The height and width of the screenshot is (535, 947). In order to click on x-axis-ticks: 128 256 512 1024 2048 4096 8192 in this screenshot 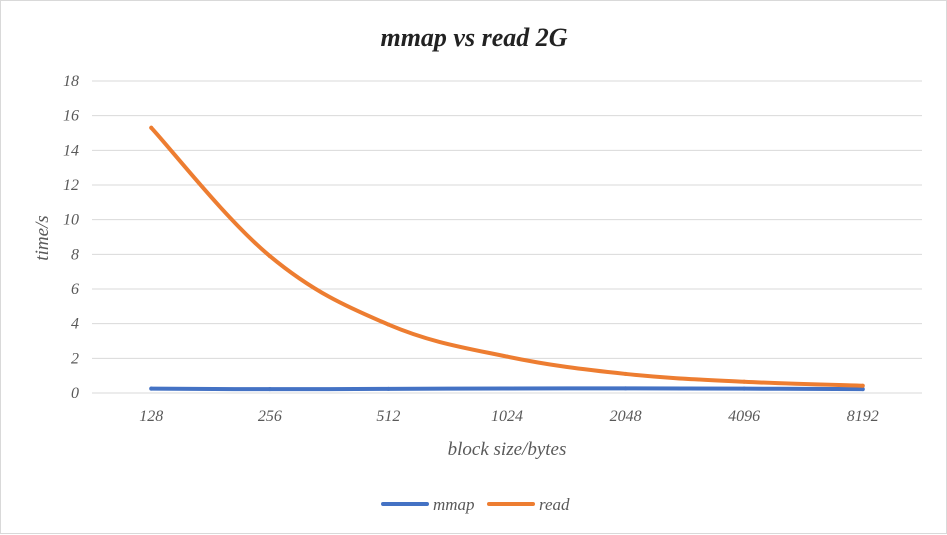, I will do `click(508, 416)`.